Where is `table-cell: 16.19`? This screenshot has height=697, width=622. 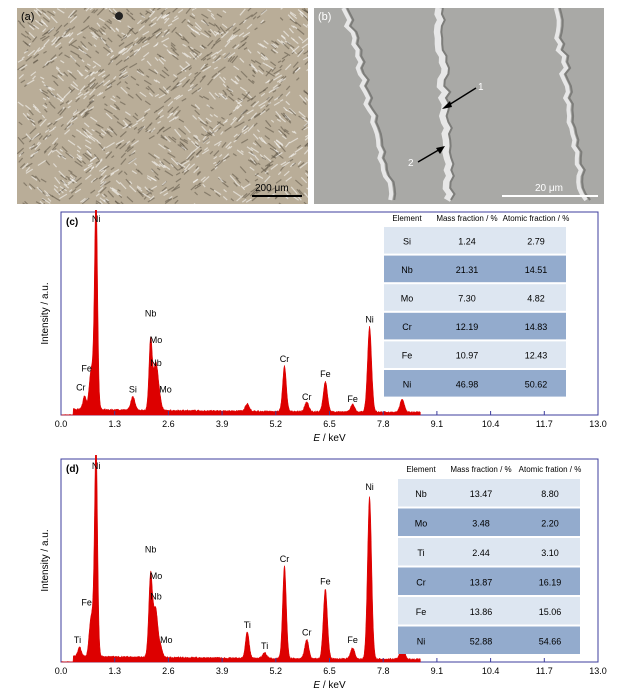
table-cell: 16.19 is located at coordinates (550, 582).